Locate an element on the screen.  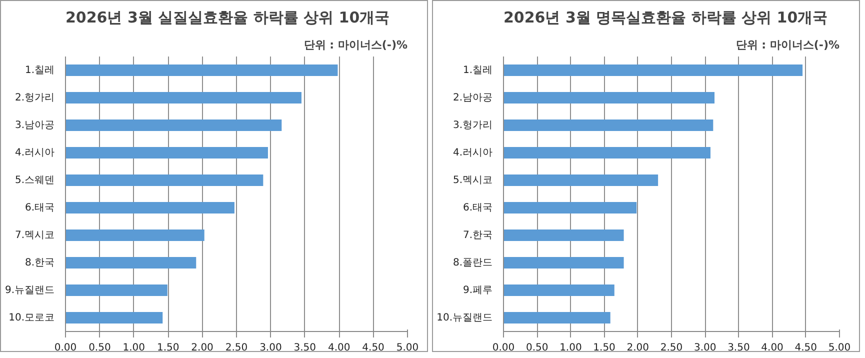
y-tick-label: 9.뉴질랜드 is located at coordinates (29, 290).